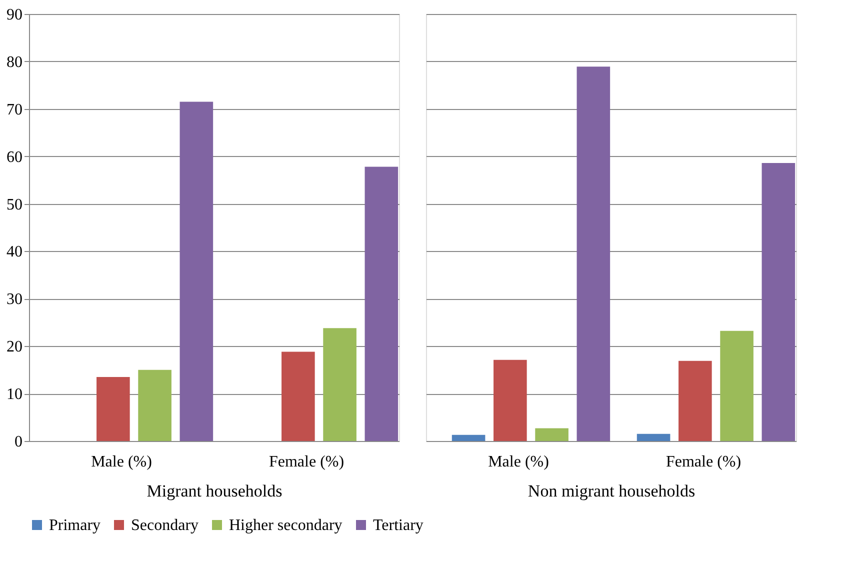 The width and height of the screenshot is (842, 583). I want to click on y-tick-label: 30, so click(14, 299).